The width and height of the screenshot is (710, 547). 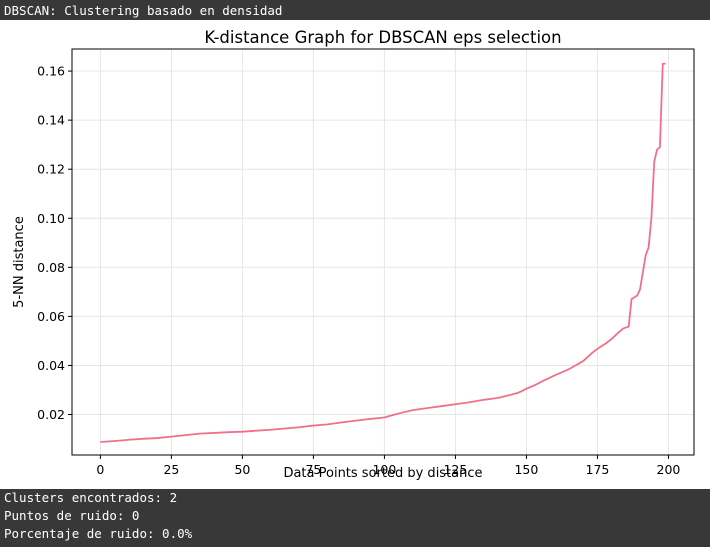 I want to click on output-title: DBSCAN: Clustering basado en densidad, so click(x=143, y=10).